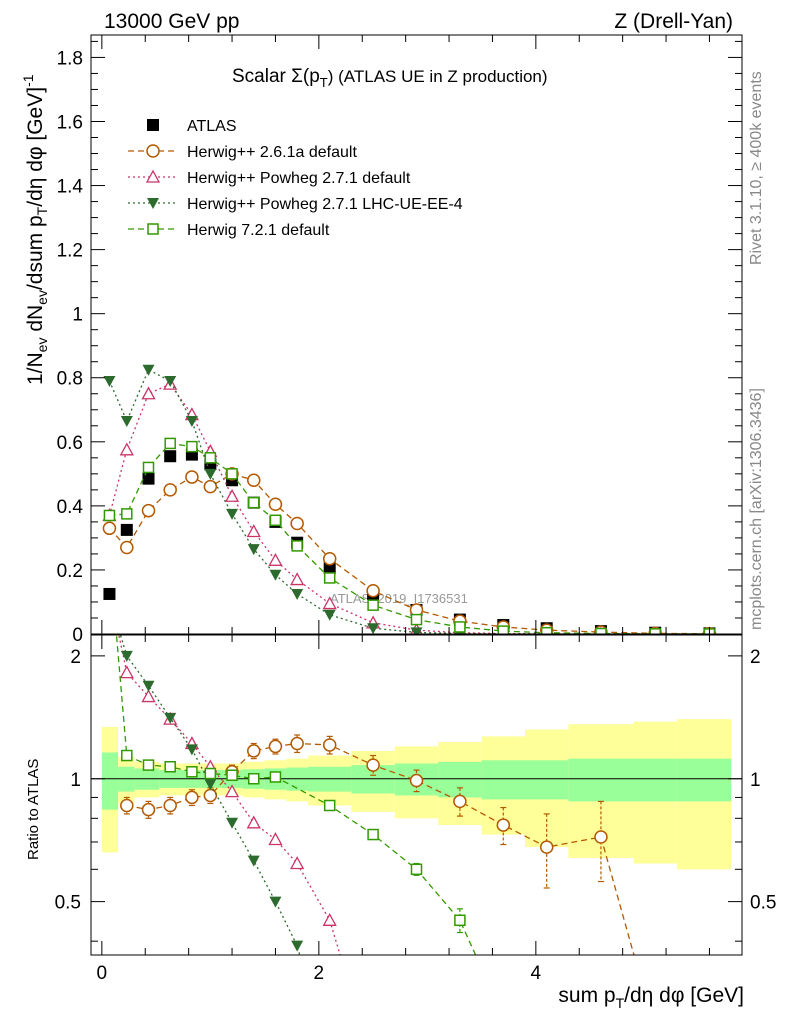  I want to click on legend-label-herwig-powheg-2-7-1-lhc-ue-ee-4: Herwig++ Powheg 2.7.1 LHC-UE-EE-4, so click(325, 204).